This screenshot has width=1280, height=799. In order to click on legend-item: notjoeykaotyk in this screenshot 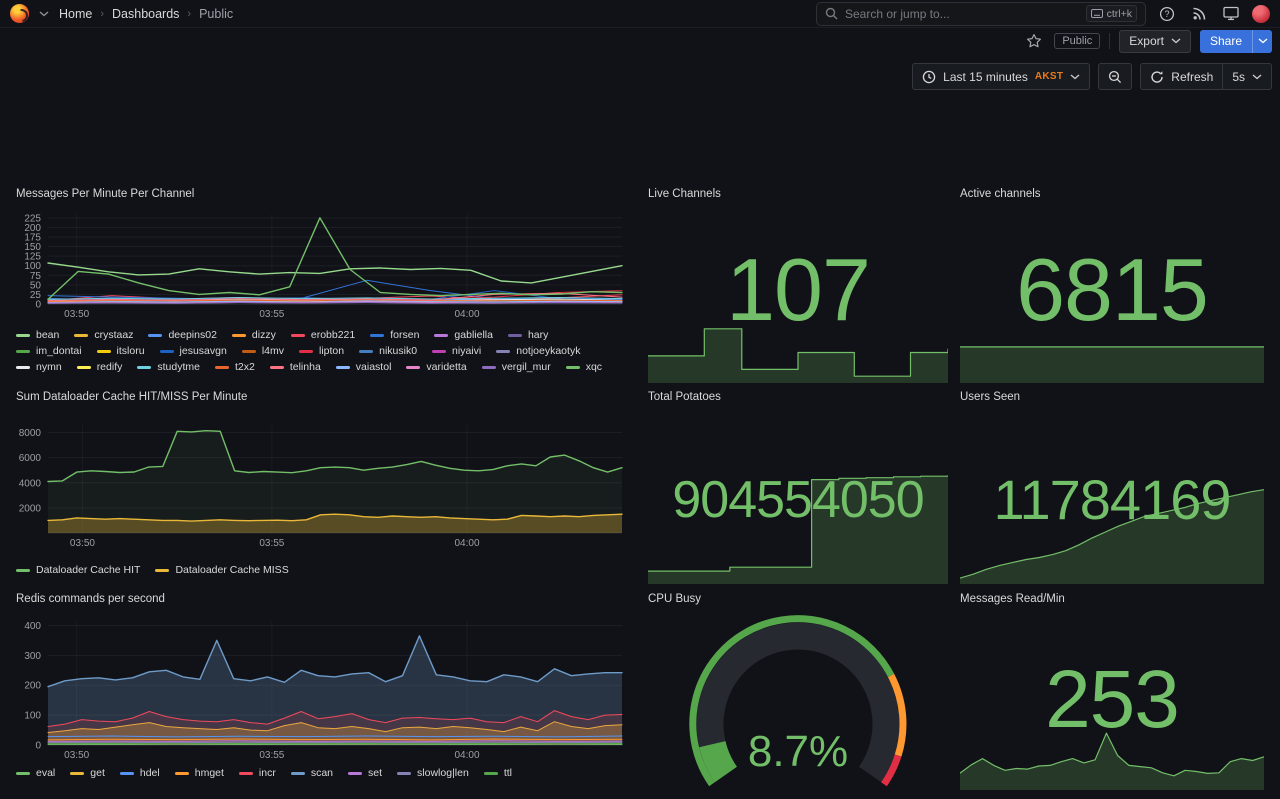, I will do `click(538, 351)`.